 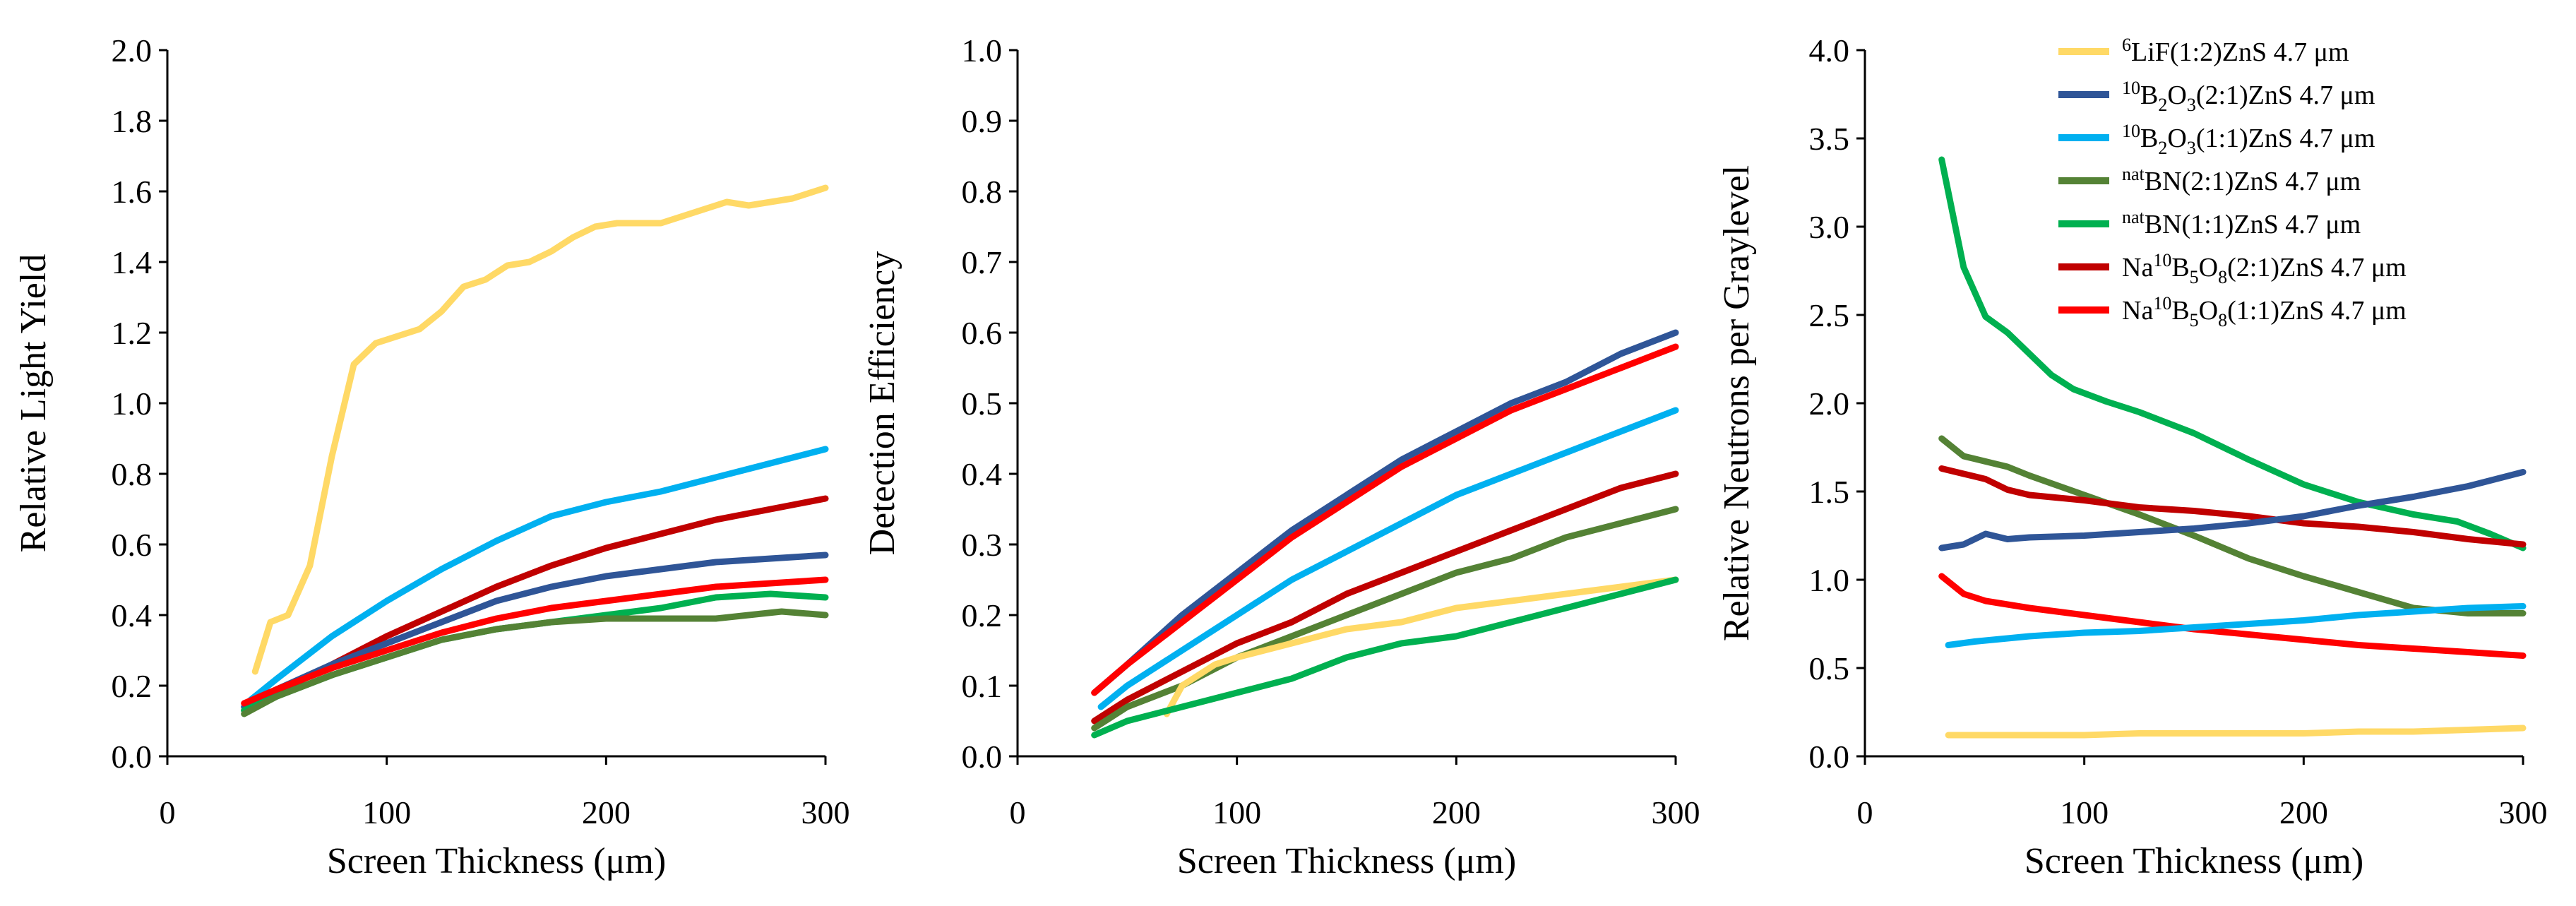 What do you see at coordinates (2241, 223) in the screenshot?
I see `legend-label-BN_1_1: natBN(1:1)ZnS 4.7 μm` at bounding box center [2241, 223].